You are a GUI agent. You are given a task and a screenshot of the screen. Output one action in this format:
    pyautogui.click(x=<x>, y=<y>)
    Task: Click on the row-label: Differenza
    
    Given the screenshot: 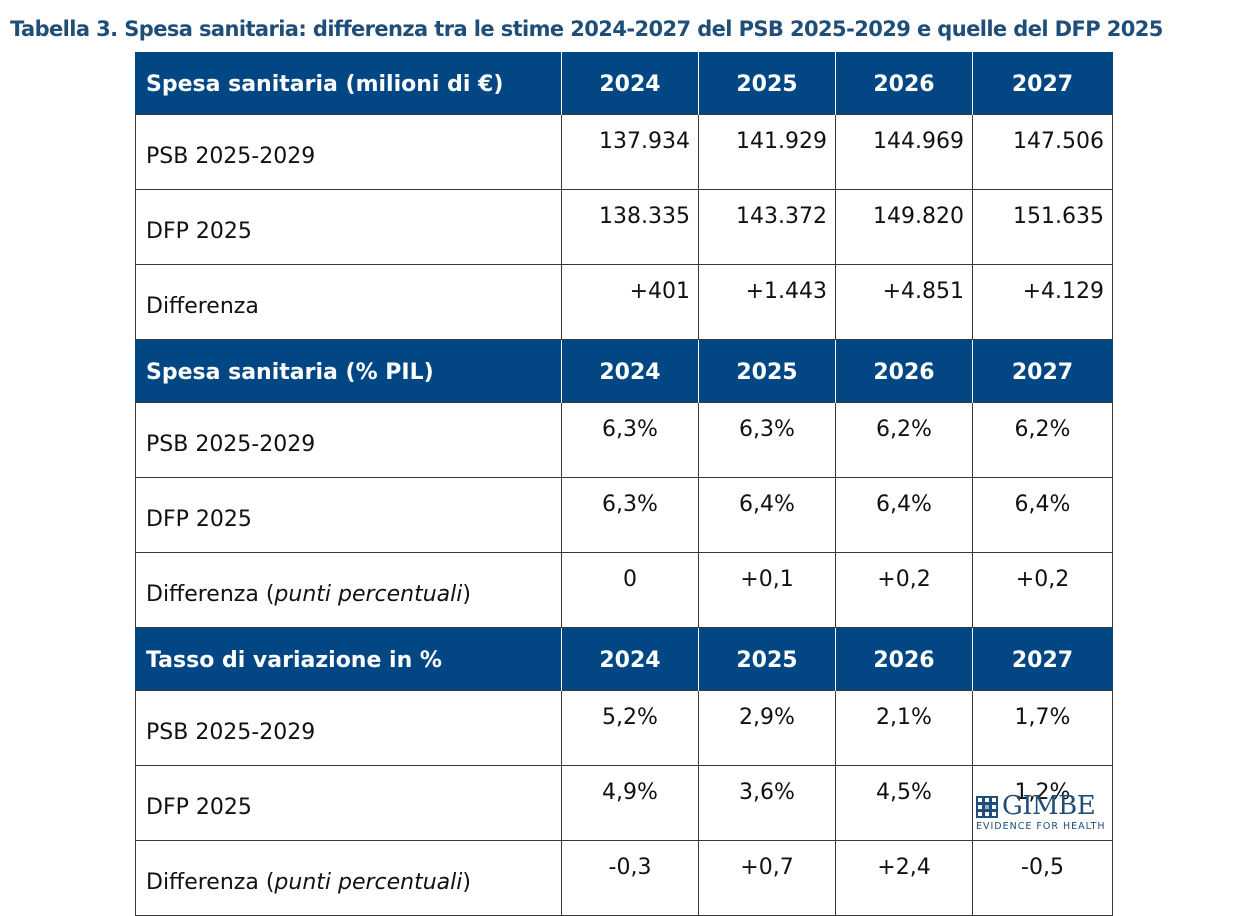 What is the action you would take?
    pyautogui.click(x=348, y=302)
    